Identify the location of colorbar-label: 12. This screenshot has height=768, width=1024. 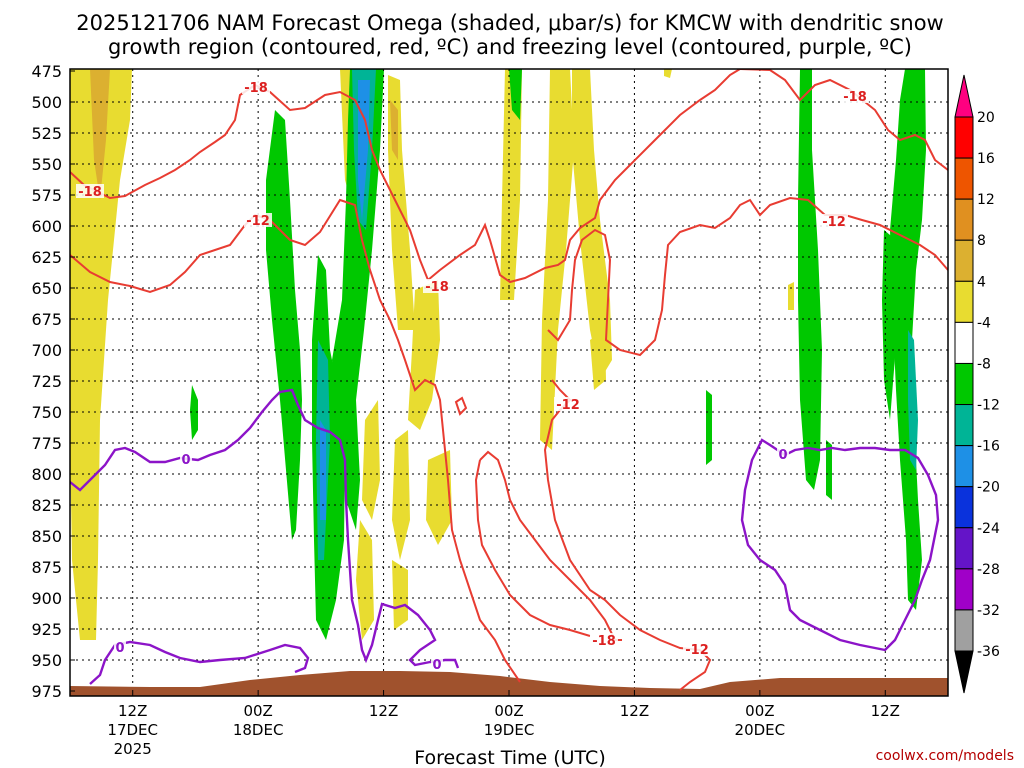
(986, 200).